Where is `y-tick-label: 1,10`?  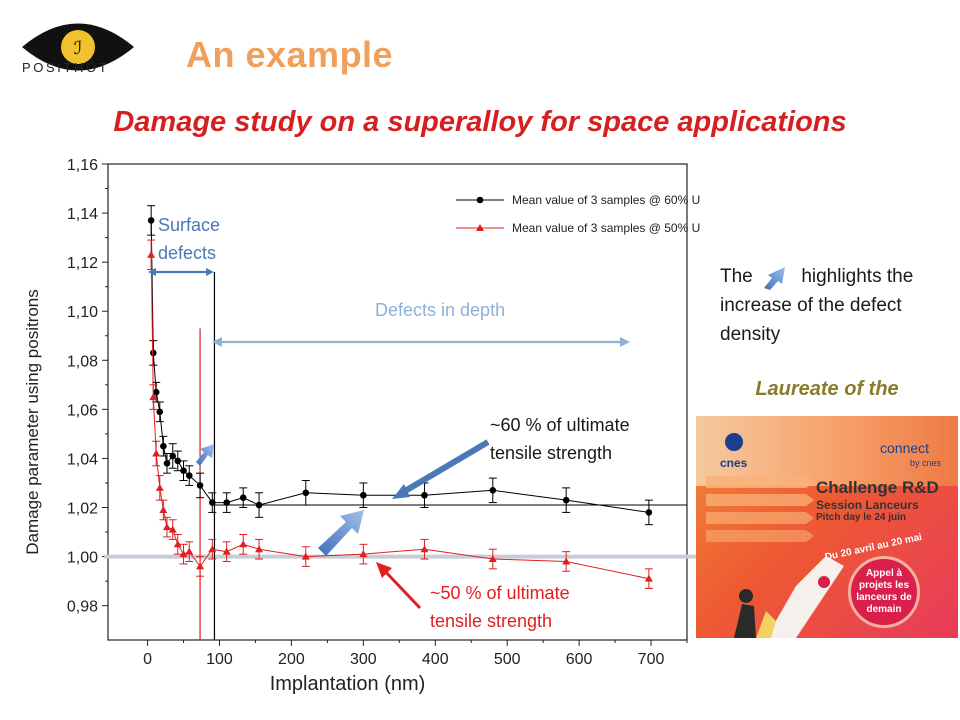 y-tick-label: 1,10 is located at coordinates (82, 312).